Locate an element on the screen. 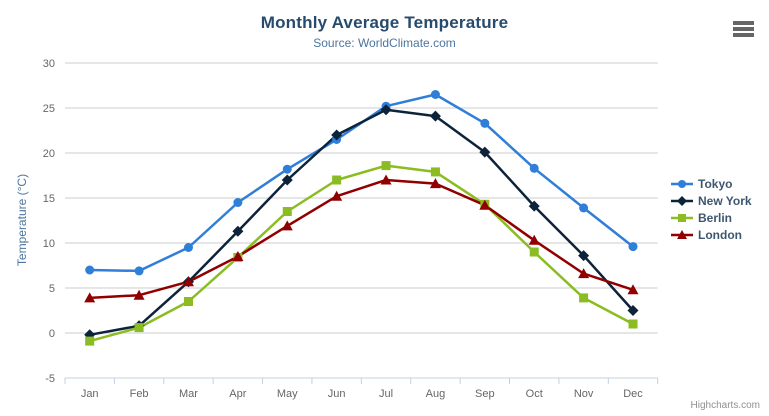 The image size is (769, 416). x-axis-label: Feb is located at coordinates (139, 394).